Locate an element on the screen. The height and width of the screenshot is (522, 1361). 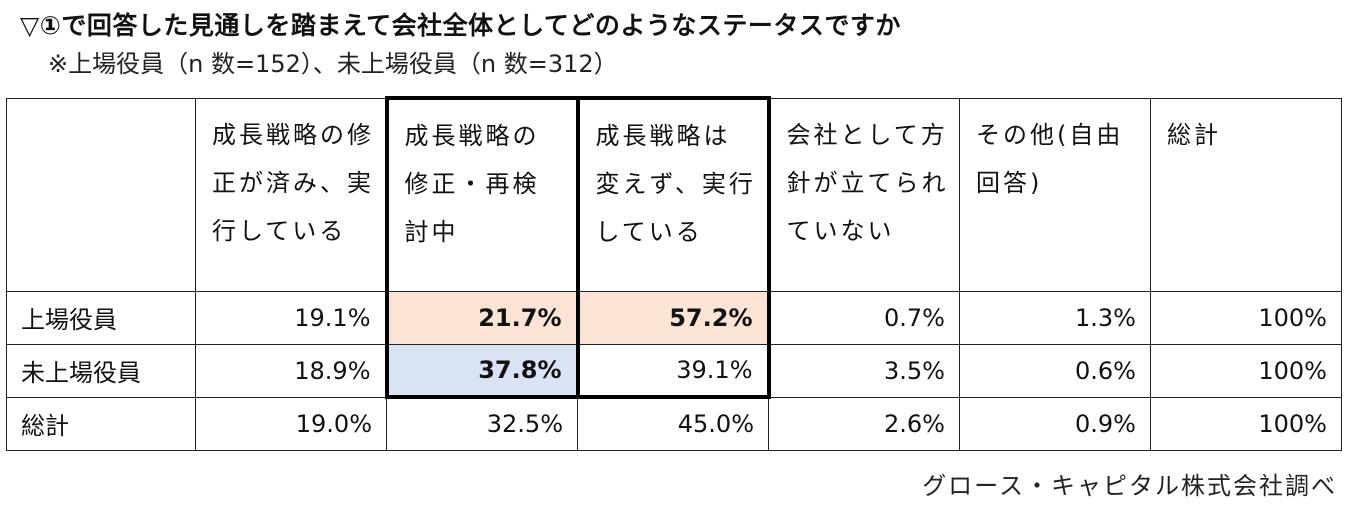
header-revised-executing: 成長戦略の修正が済み、実行している is located at coordinates (291, 194).